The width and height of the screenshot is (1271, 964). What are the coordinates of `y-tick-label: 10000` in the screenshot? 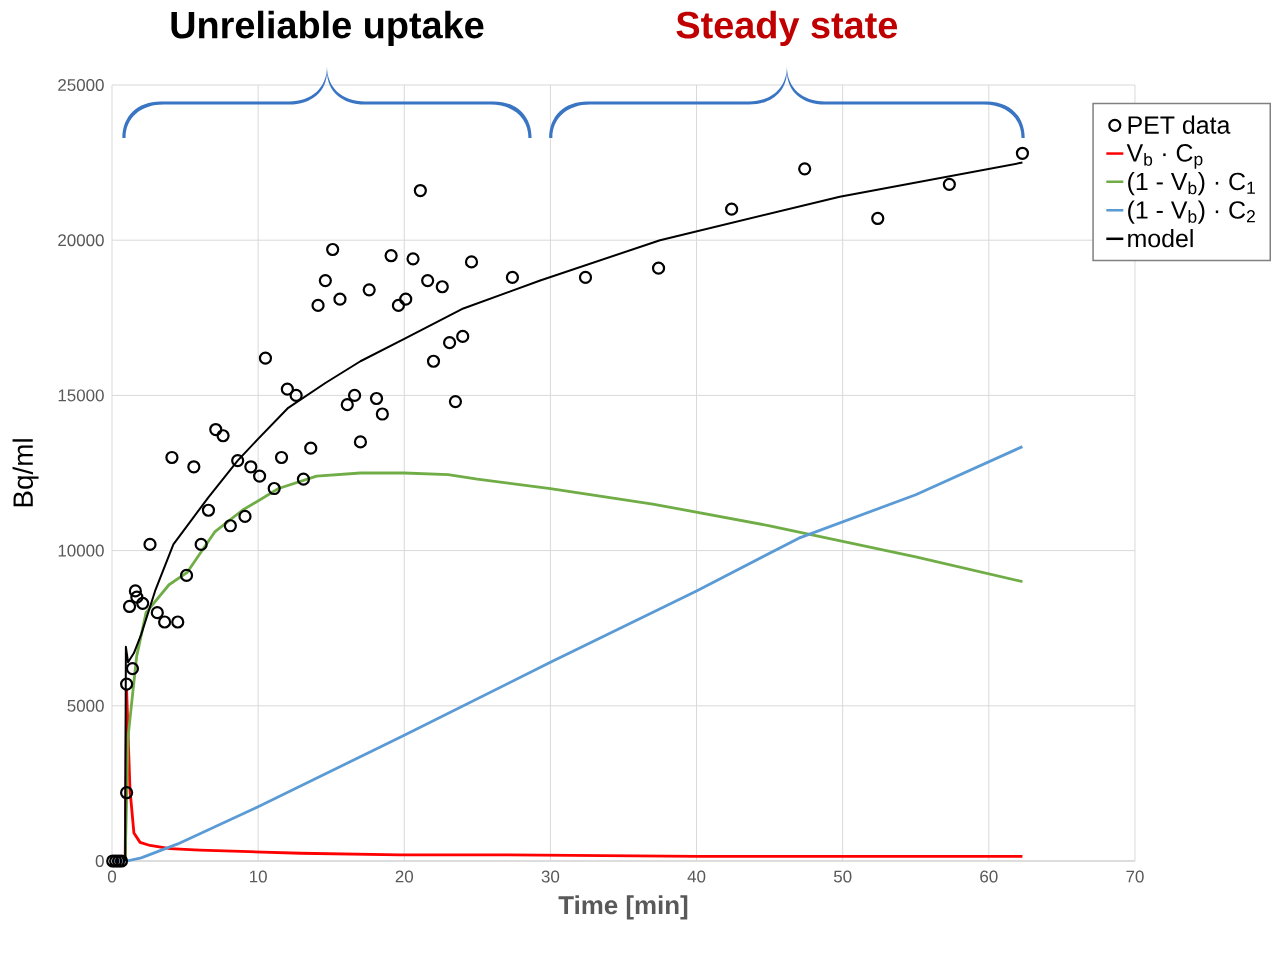 It's located at (81, 550).